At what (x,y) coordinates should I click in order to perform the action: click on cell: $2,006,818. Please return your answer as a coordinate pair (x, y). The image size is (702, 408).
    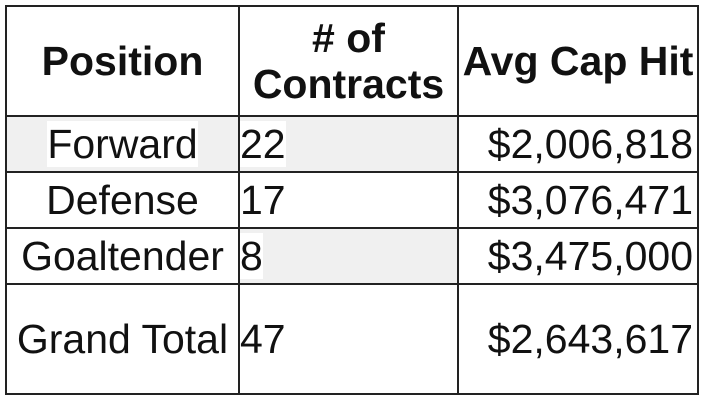
    Looking at the image, I should click on (578, 144).